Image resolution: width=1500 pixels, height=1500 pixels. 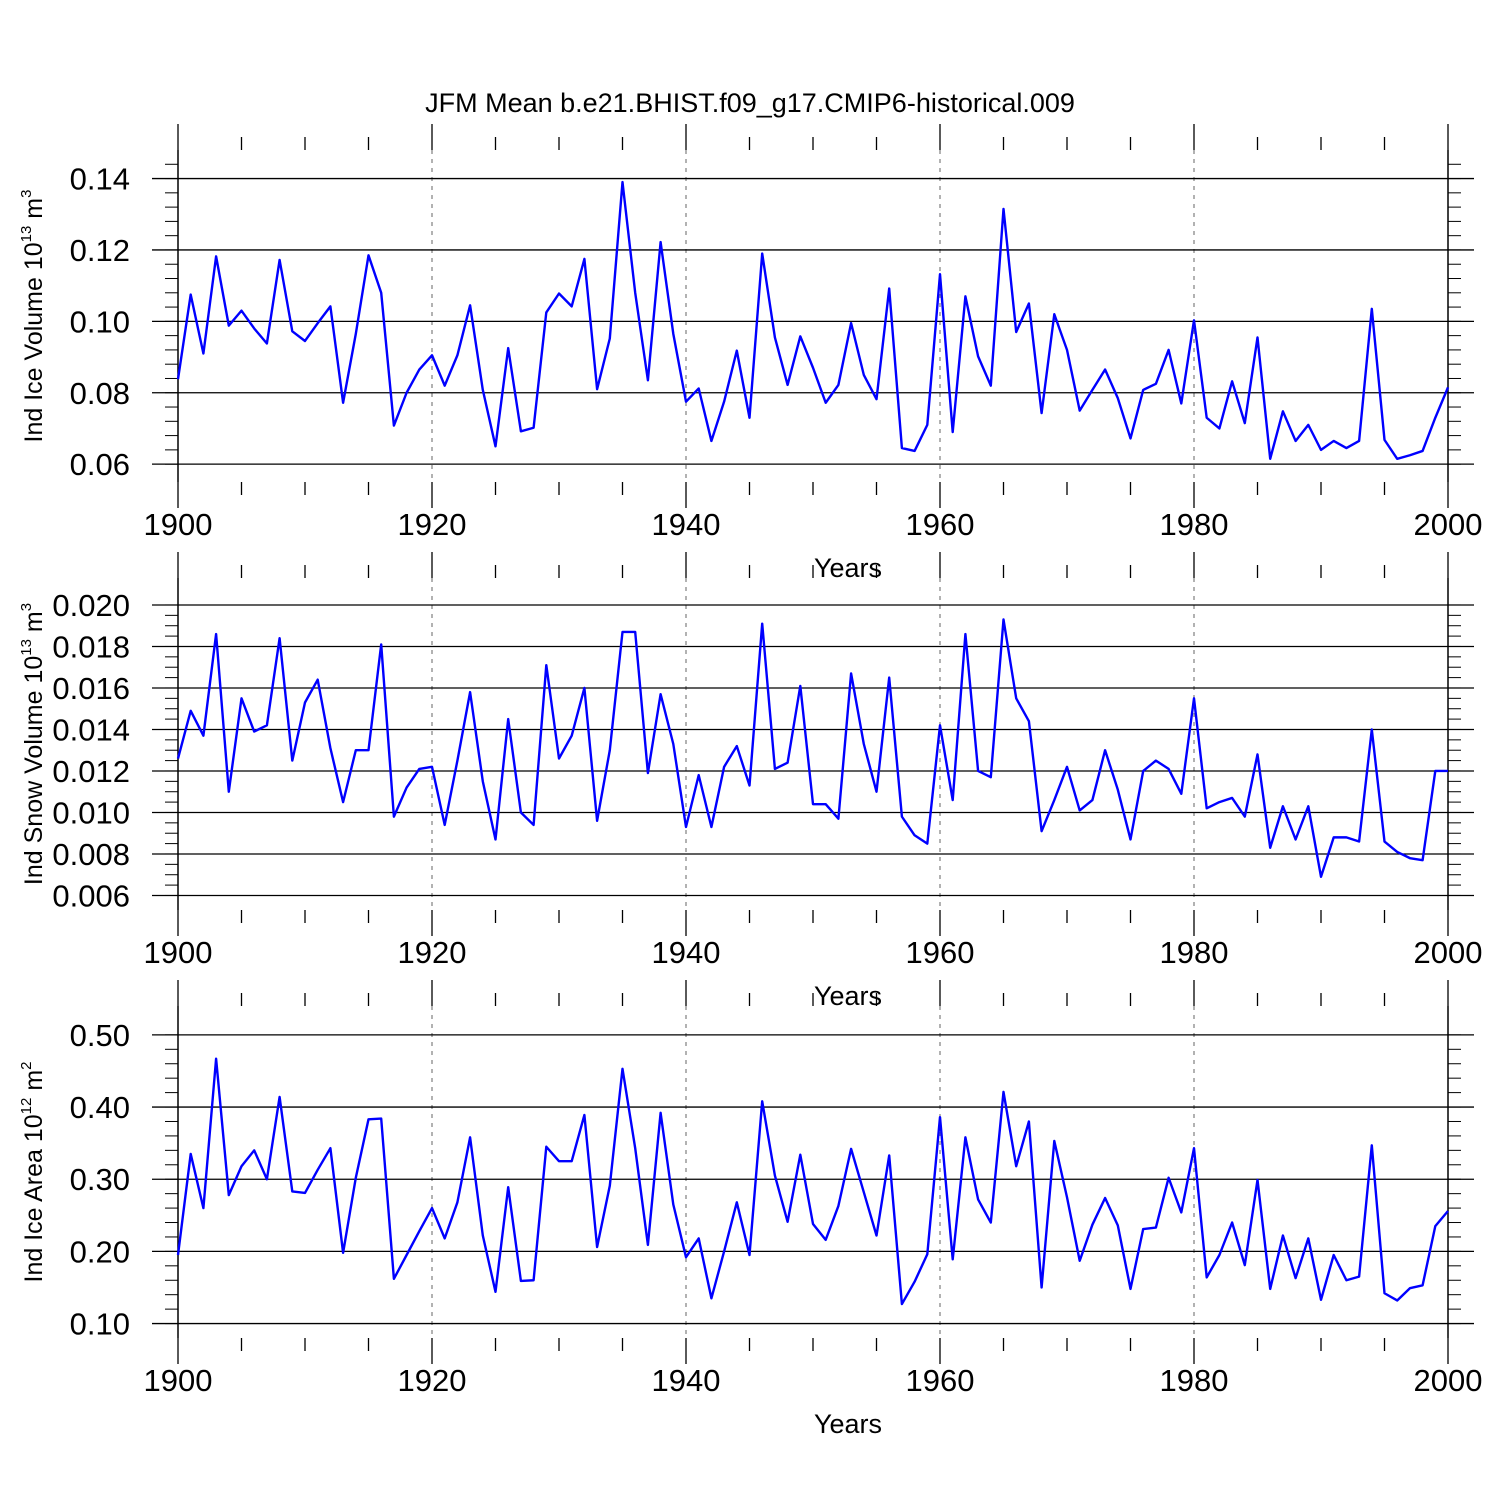 What do you see at coordinates (91, 646) in the screenshot?
I see `y-tick-label-6: 0.018` at bounding box center [91, 646].